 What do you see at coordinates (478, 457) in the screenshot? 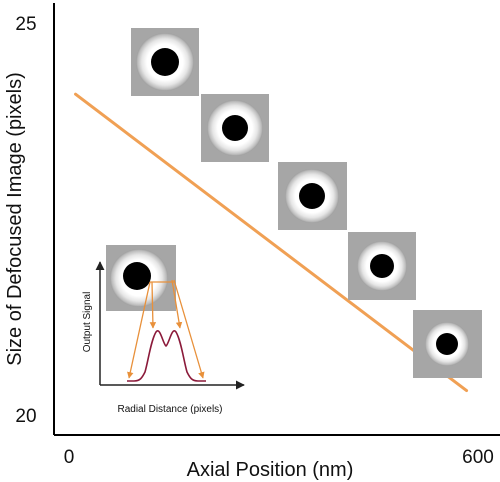
I see `x-tick-label-right: 600` at bounding box center [478, 457].